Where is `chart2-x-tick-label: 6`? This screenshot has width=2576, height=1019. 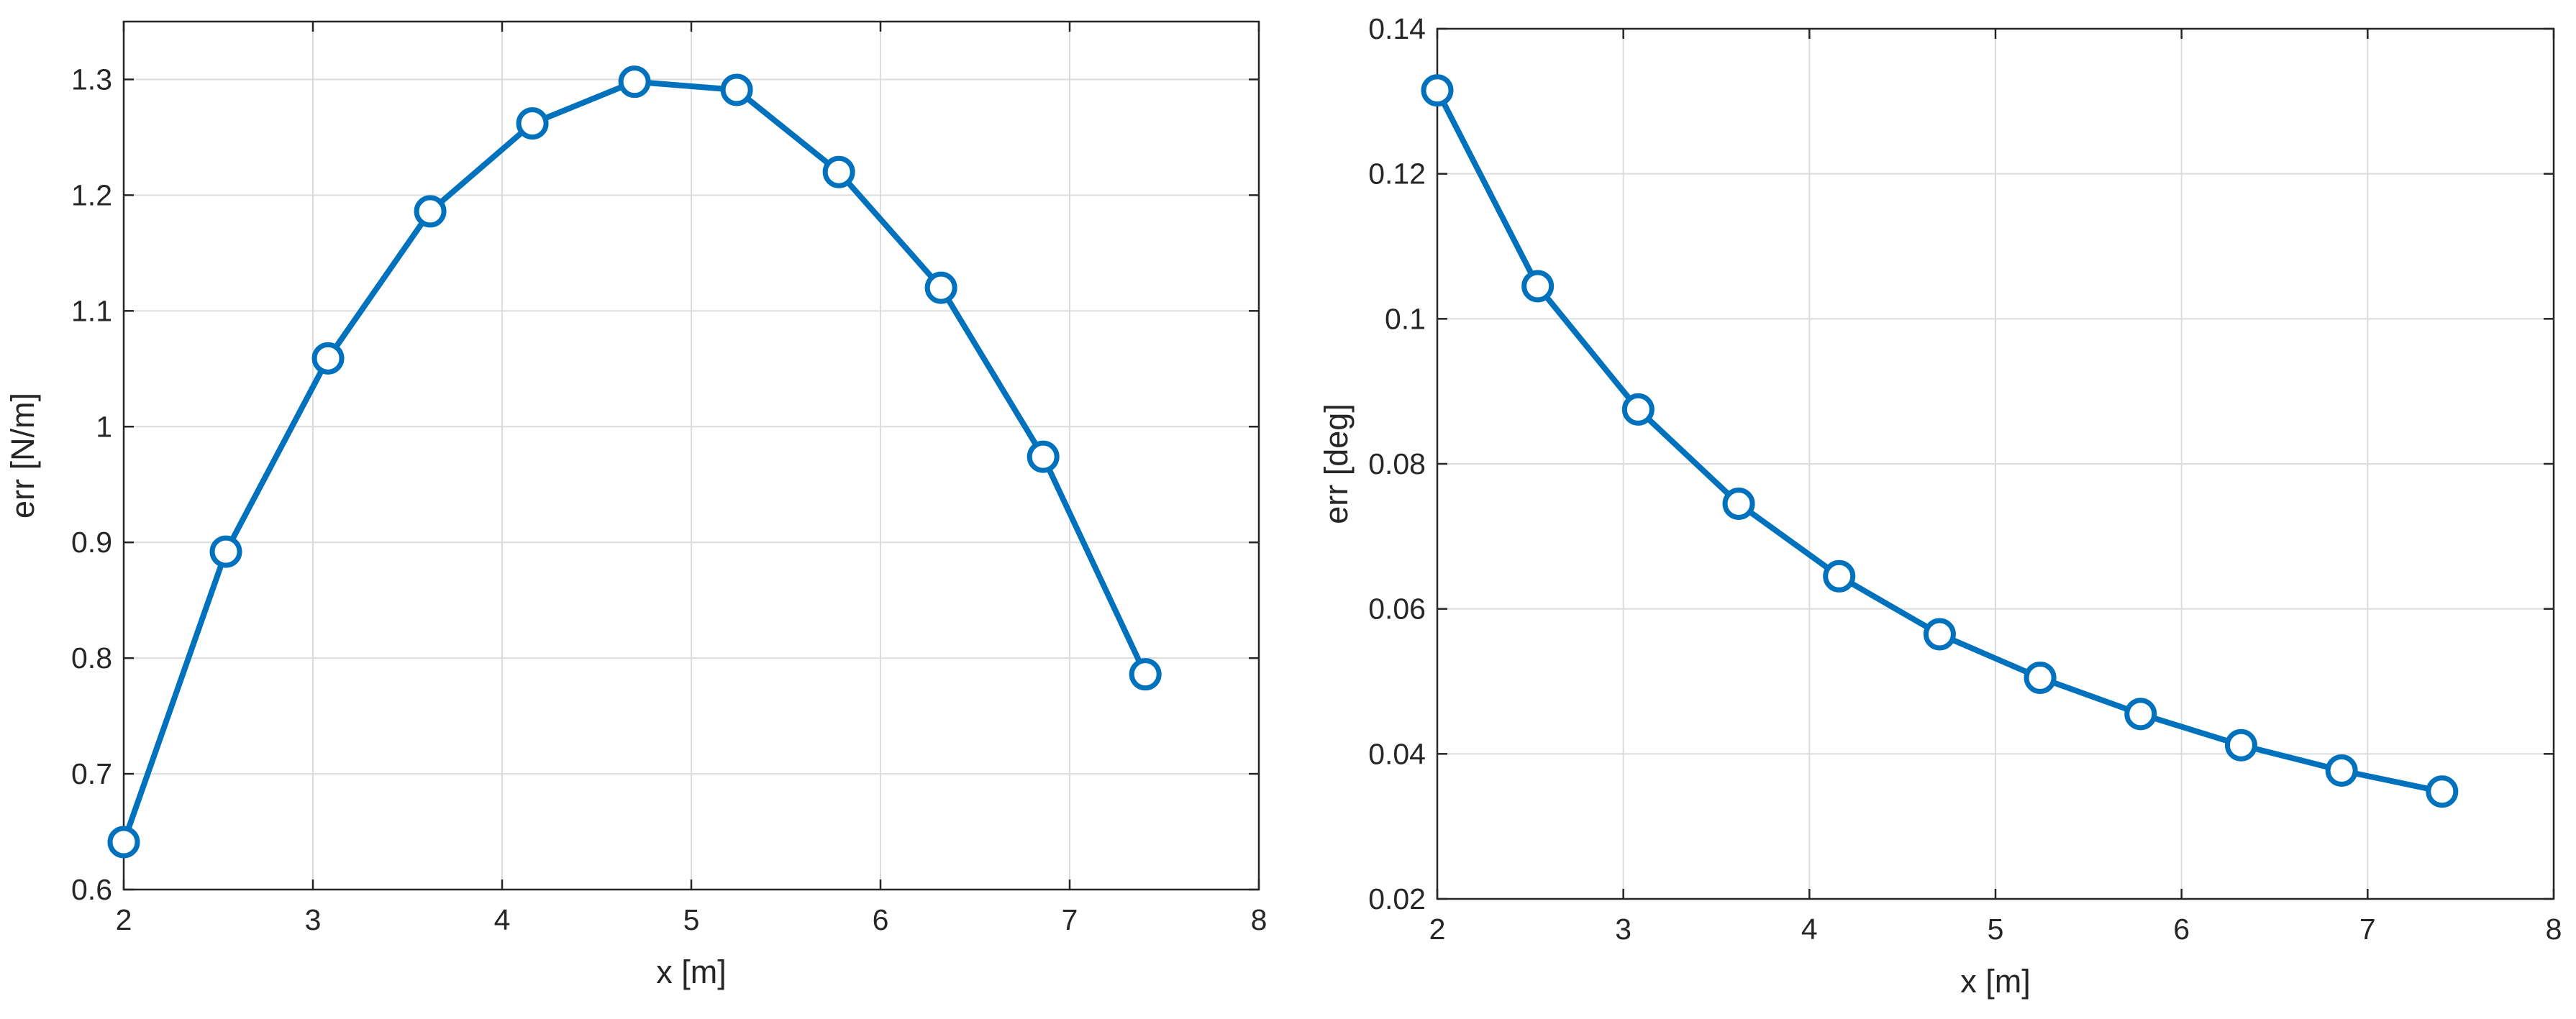 chart2-x-tick-label: 6 is located at coordinates (2181, 929).